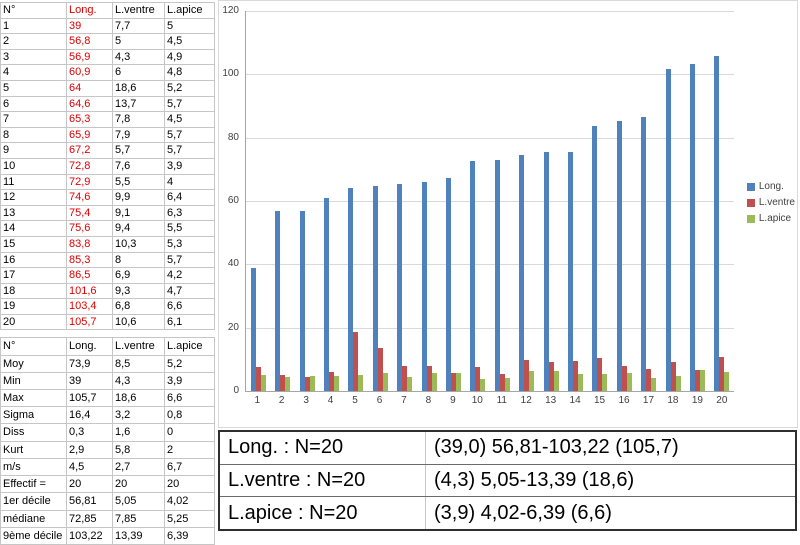  Describe the element at coordinates (89, 363) in the screenshot. I see `stats-table-cell: 73,9` at that location.